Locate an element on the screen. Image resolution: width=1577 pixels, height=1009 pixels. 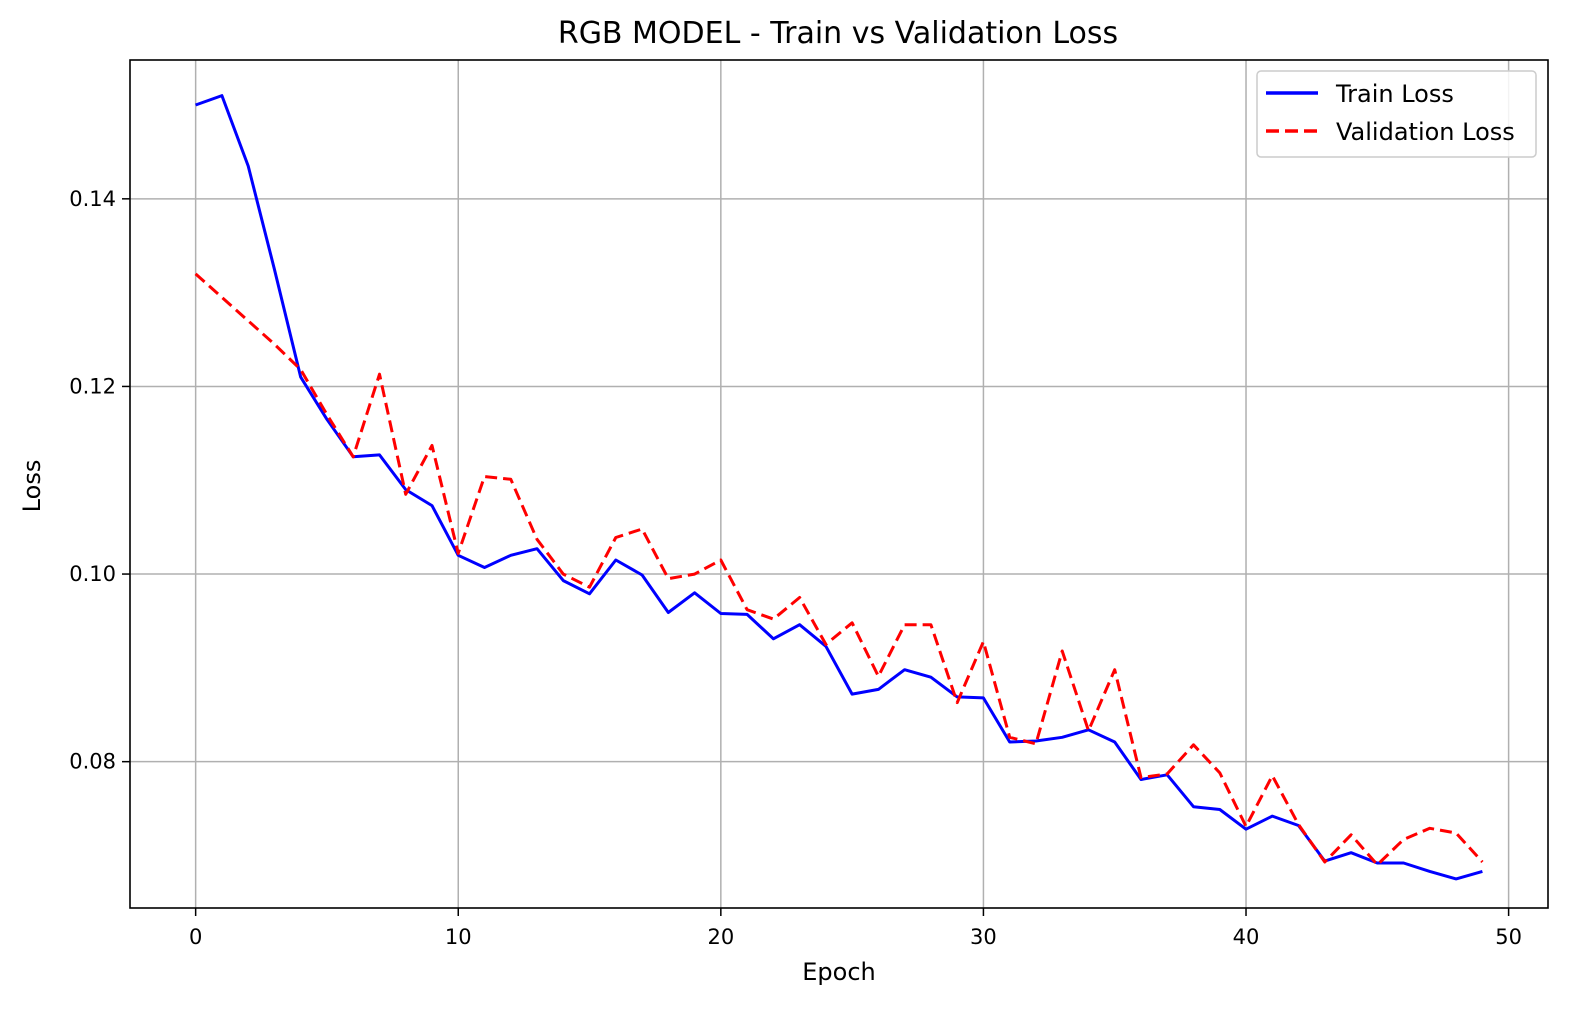
y-tick-label: 0.08 is located at coordinates (92, 762).